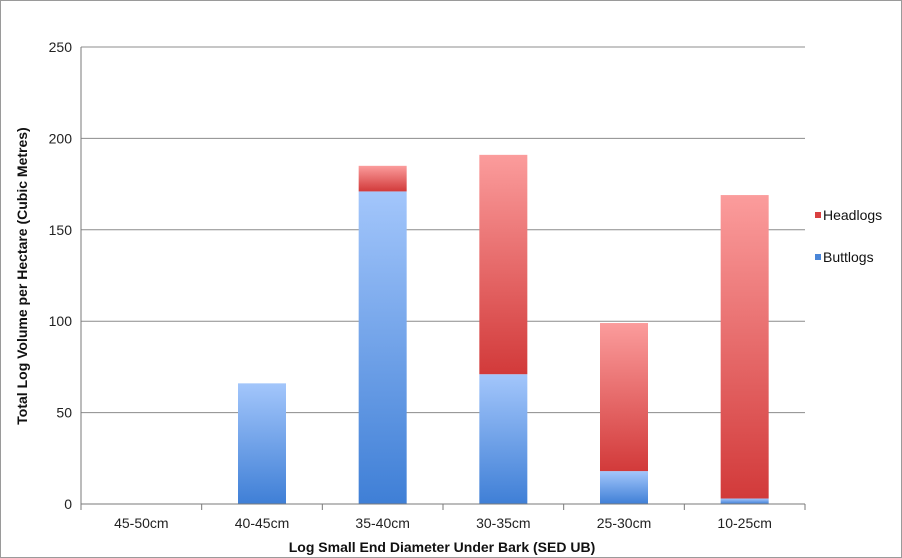  What do you see at coordinates (852, 215) in the screenshot?
I see `legend-label-headlogs: Headlogs` at bounding box center [852, 215].